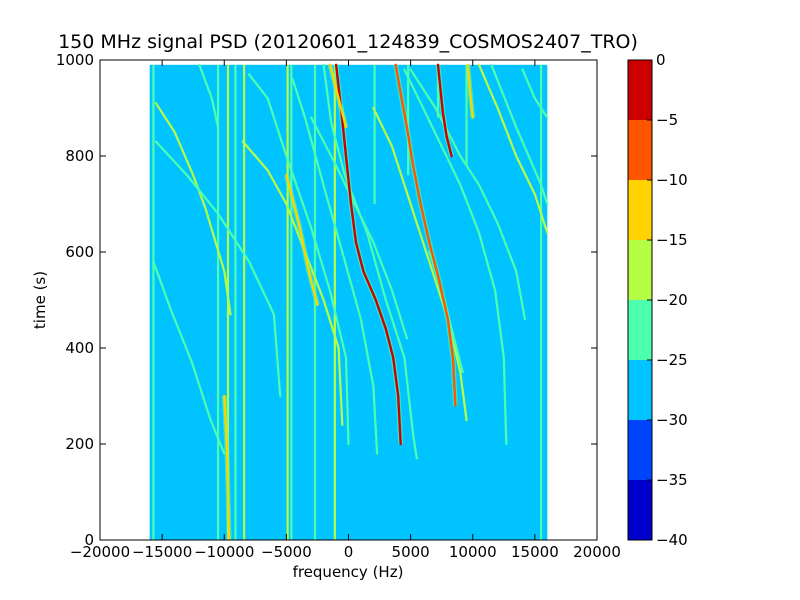  What do you see at coordinates (79, 156) in the screenshot?
I see `y-tick-label-4: 800` at bounding box center [79, 156].